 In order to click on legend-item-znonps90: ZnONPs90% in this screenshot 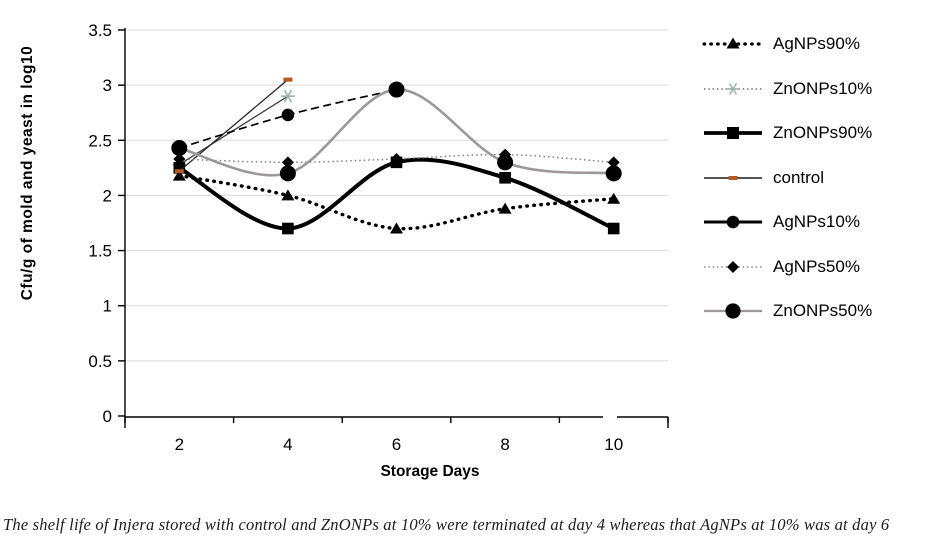, I will do `click(787, 133)`.